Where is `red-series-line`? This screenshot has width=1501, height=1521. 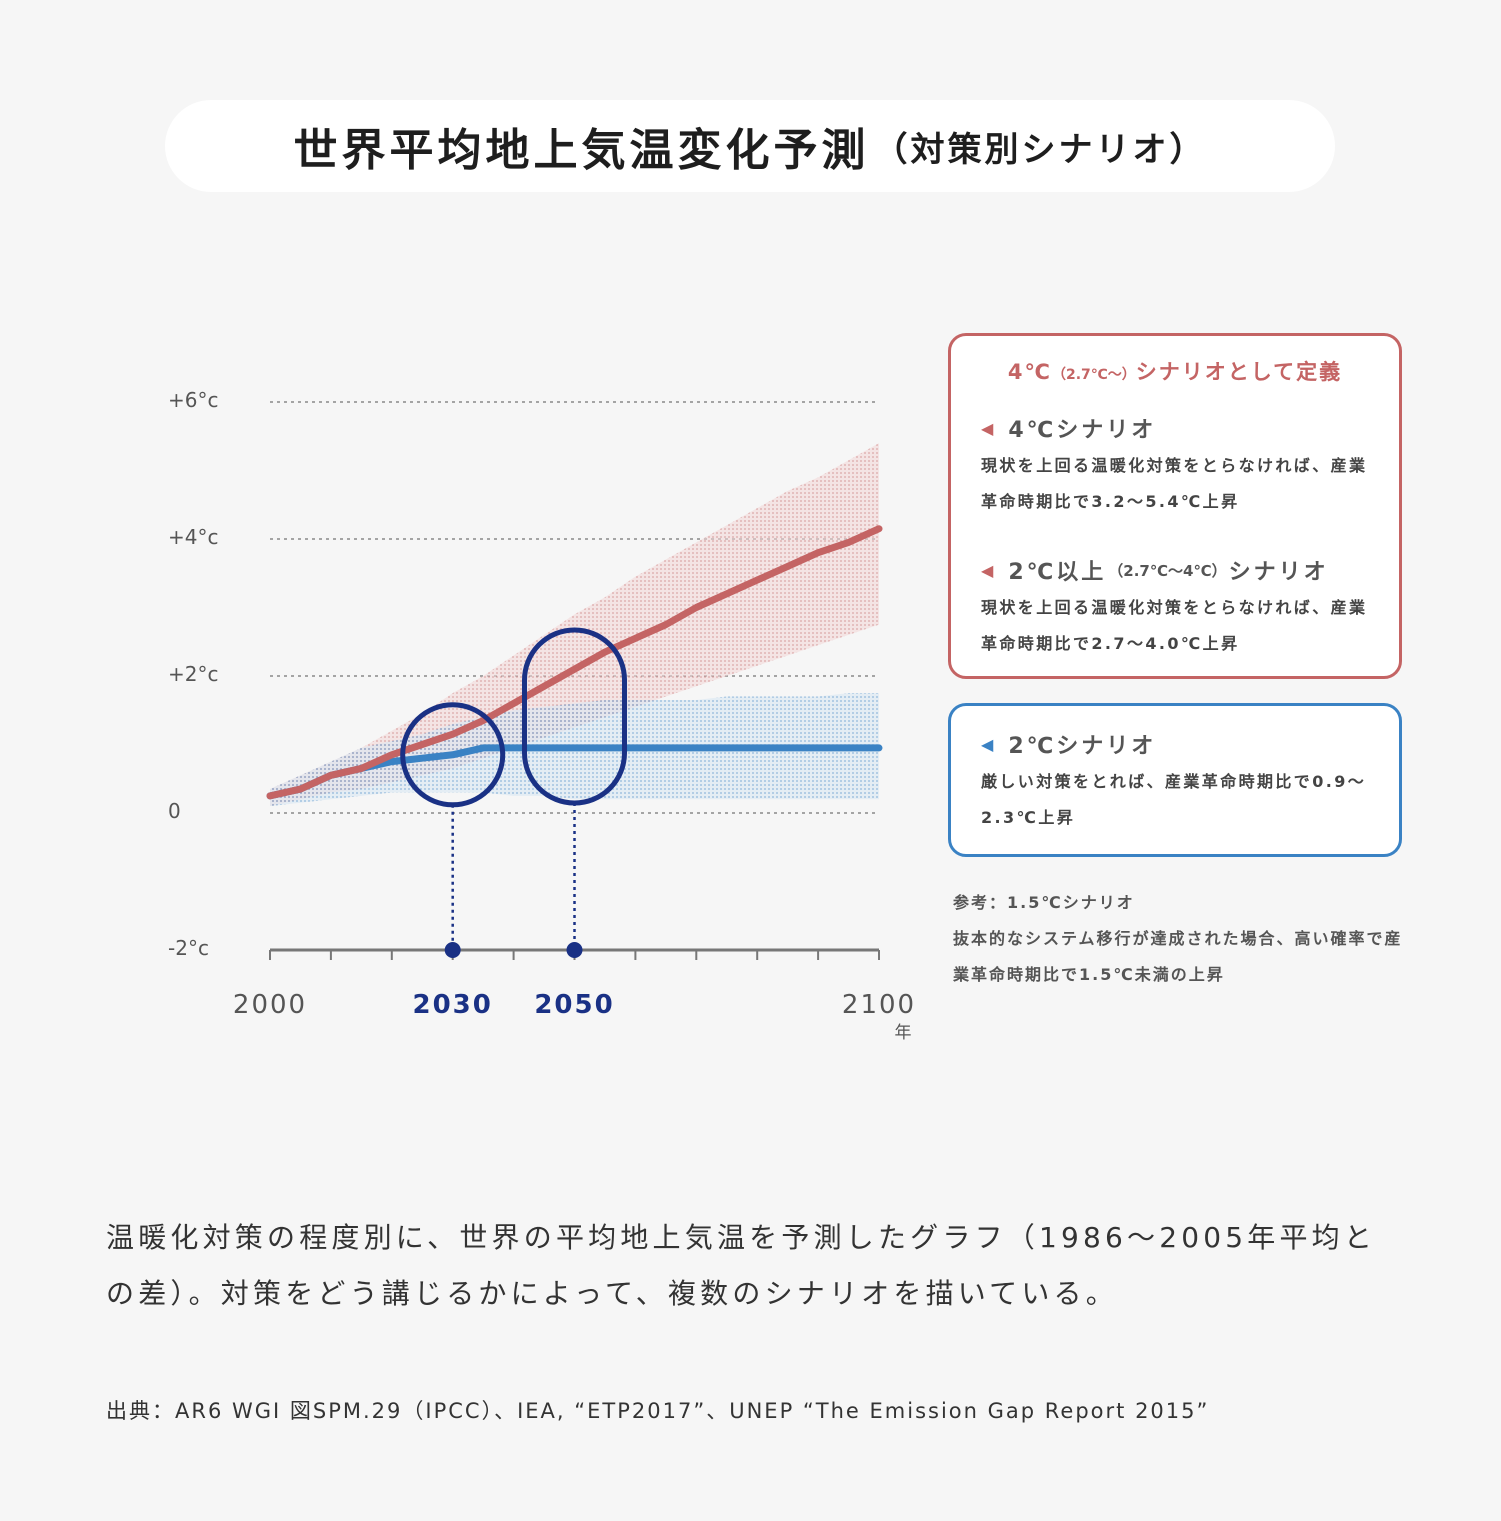
red-series-line is located at coordinates (574, 662).